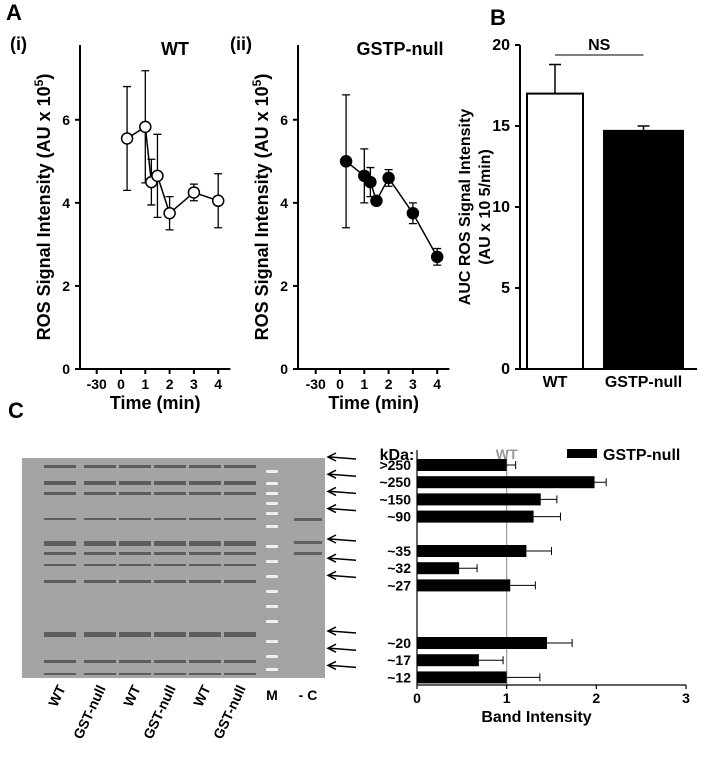 Image resolution: width=714 pixels, height=761 pixels. Describe the element at coordinates (641, 455) in the screenshot. I see `legend-label: GSTP-null` at that location.